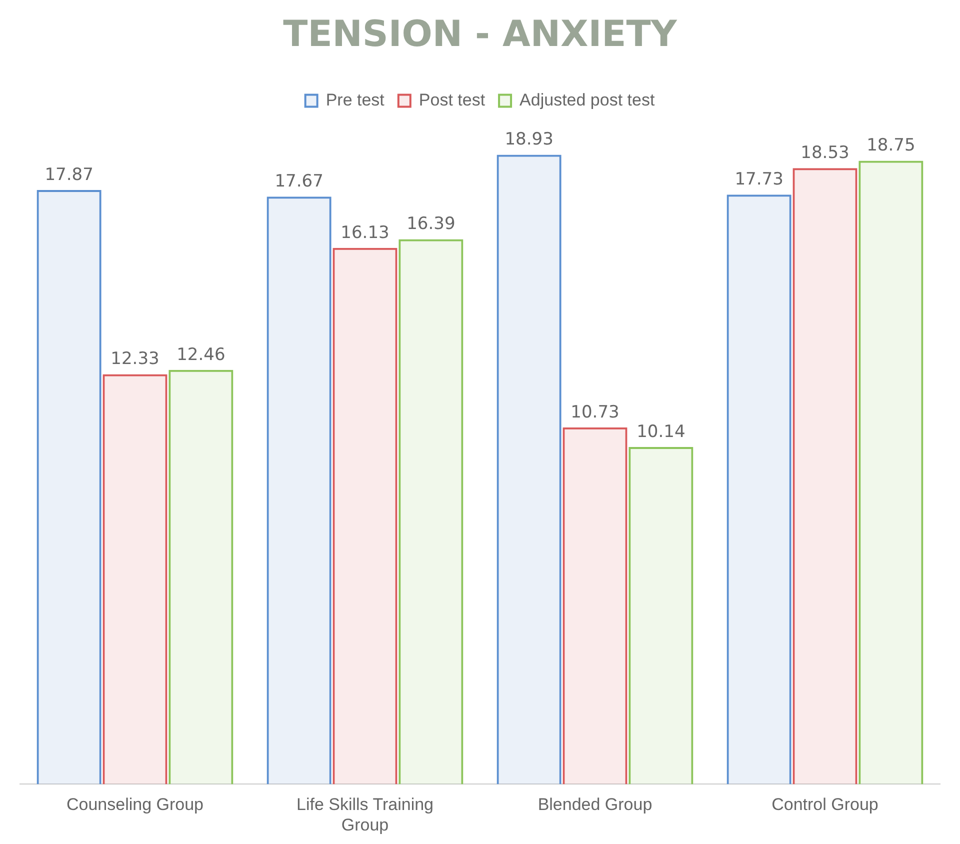  I want to click on data-label: 16.39, so click(431, 224).